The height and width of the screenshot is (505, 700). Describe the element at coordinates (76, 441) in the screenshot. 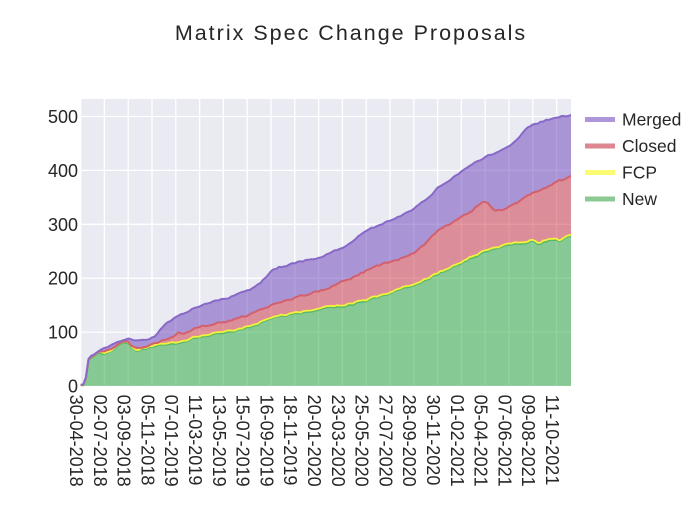

I see `svg-text: 30-04-2018` at that location.